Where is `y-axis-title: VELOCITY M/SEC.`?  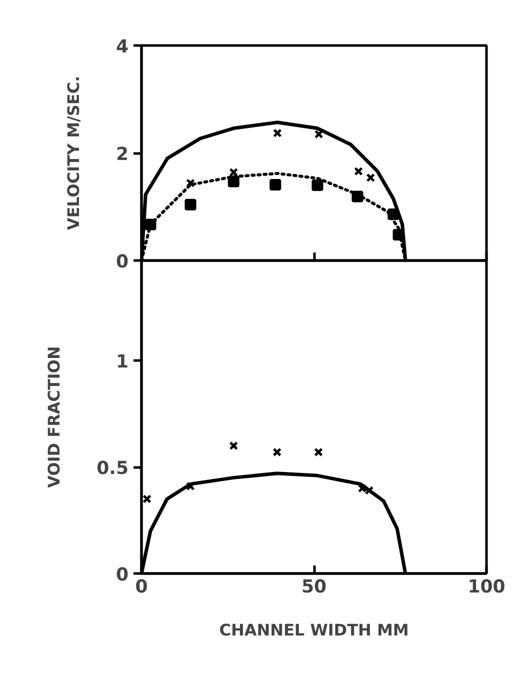 y-axis-title: VELOCITY M/SEC. is located at coordinates (73, 153).